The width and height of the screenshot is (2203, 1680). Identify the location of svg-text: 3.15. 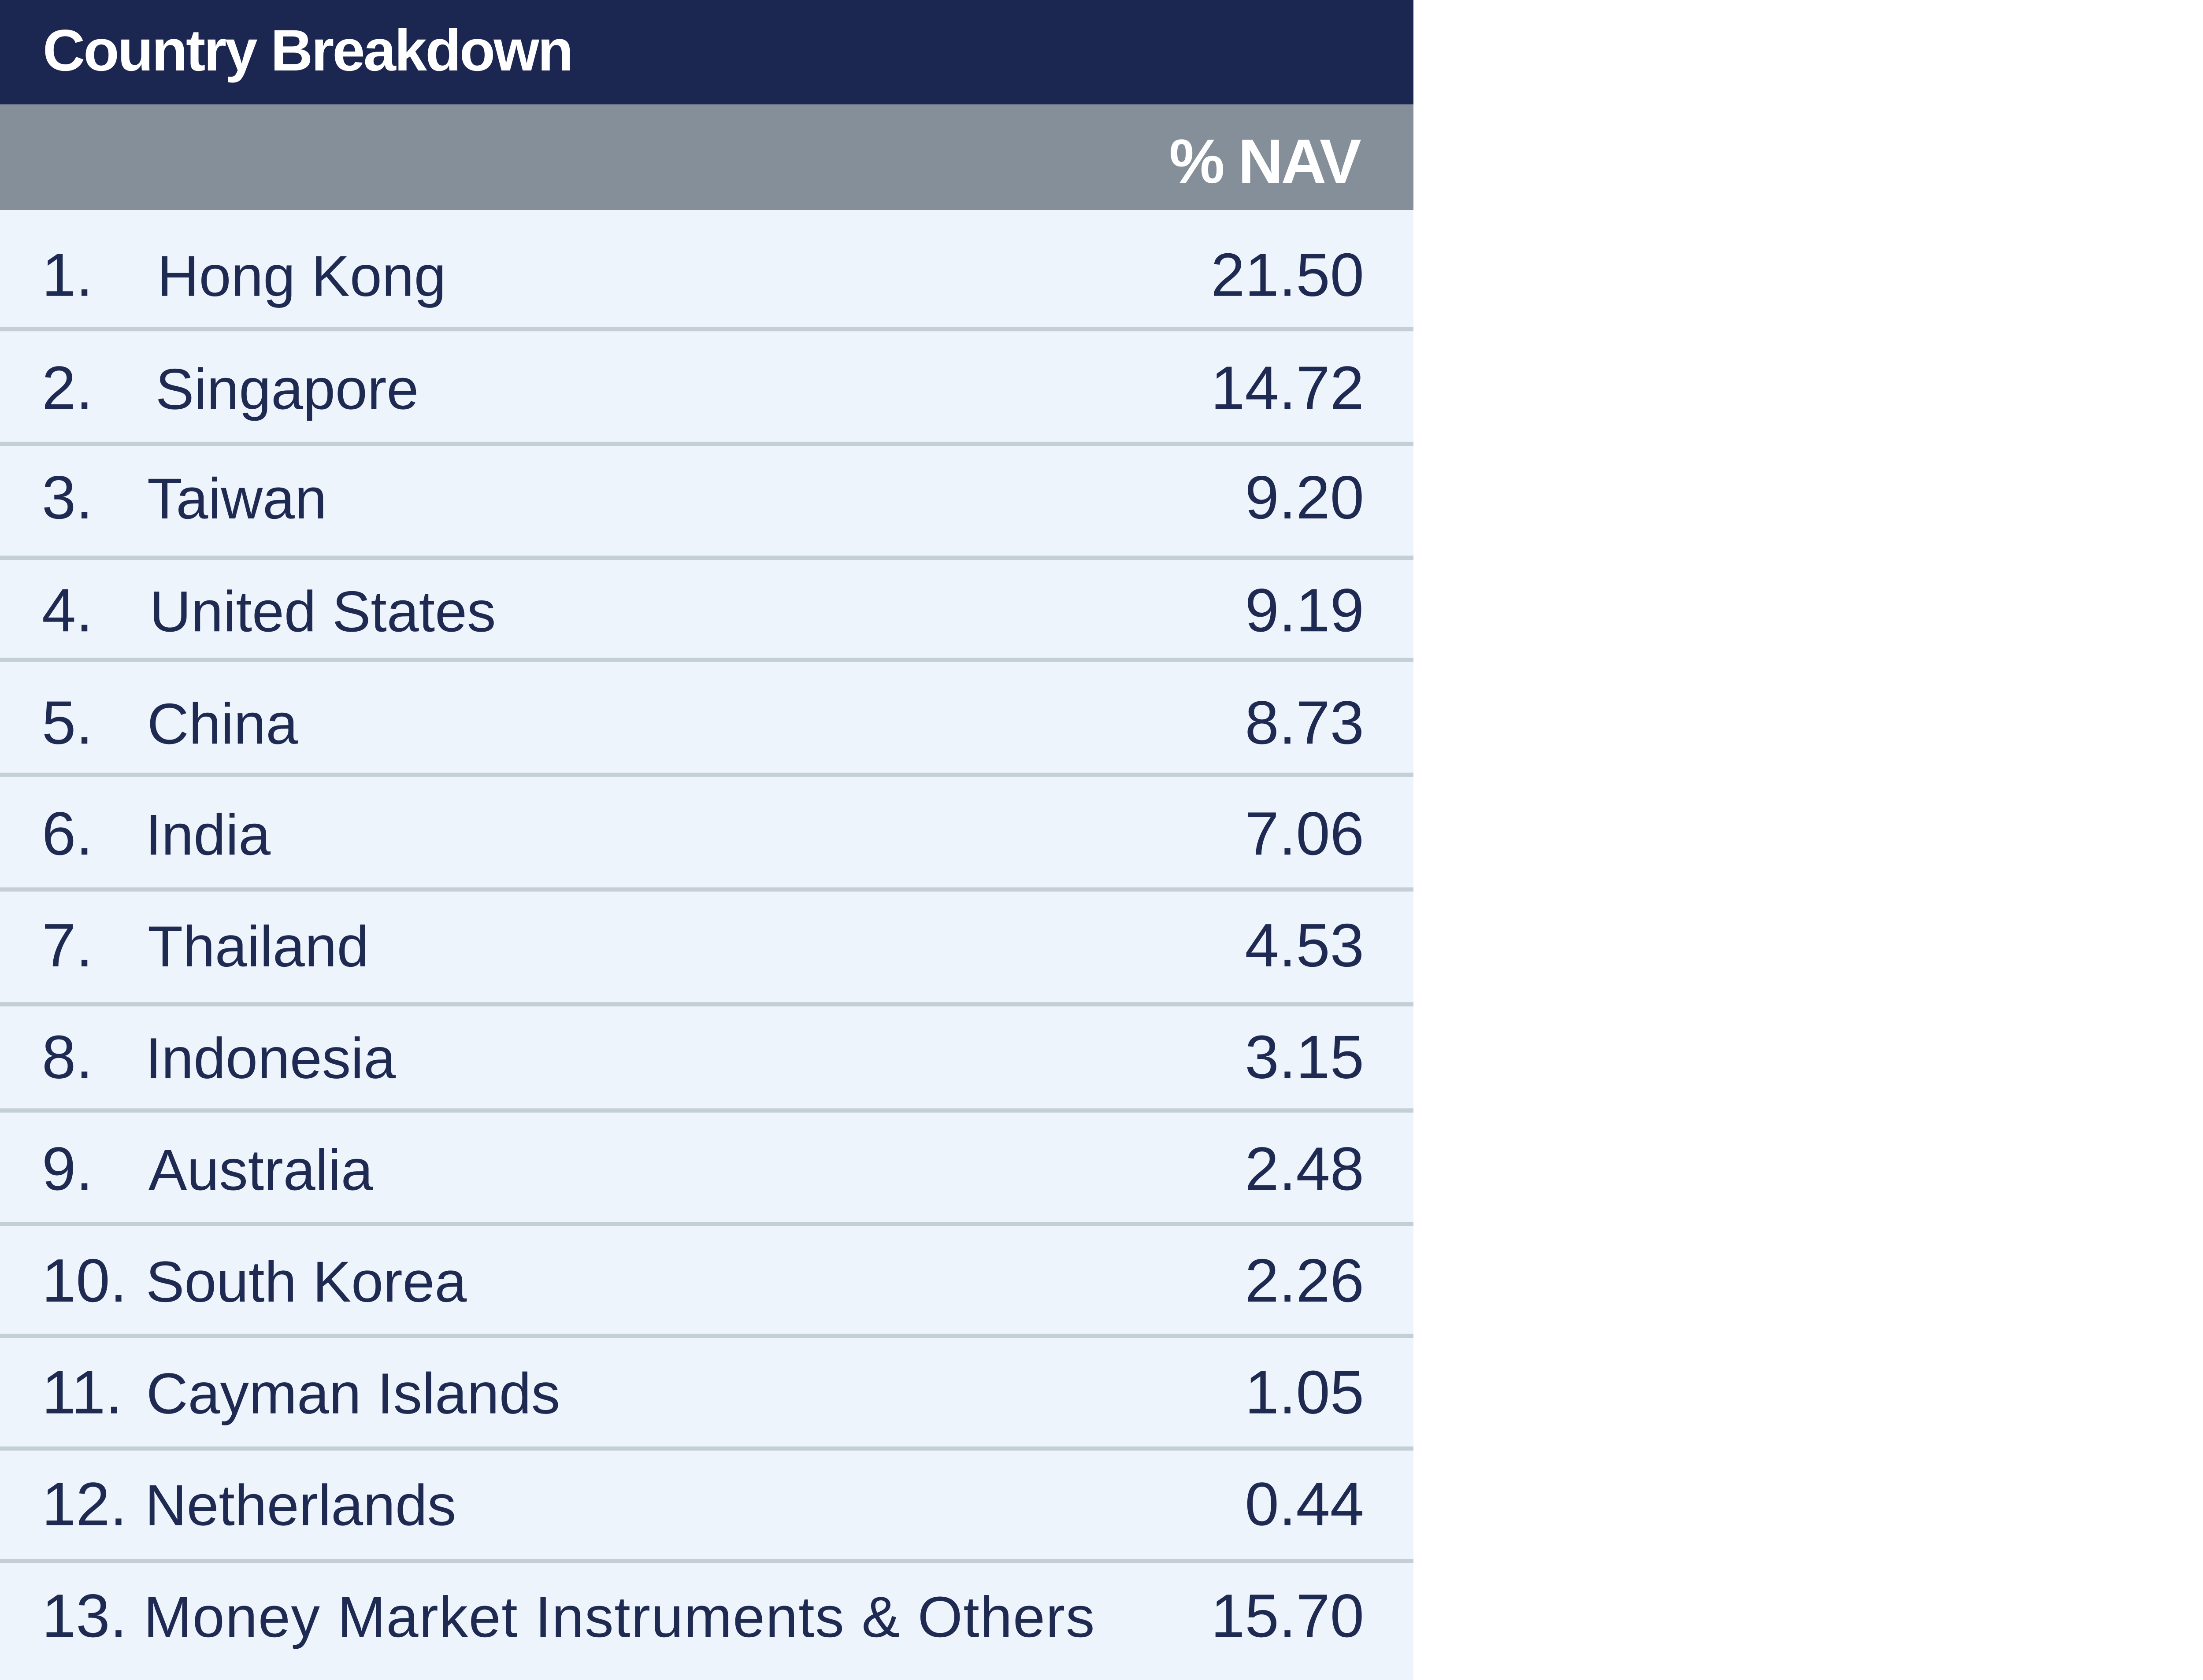
(1304, 1057).